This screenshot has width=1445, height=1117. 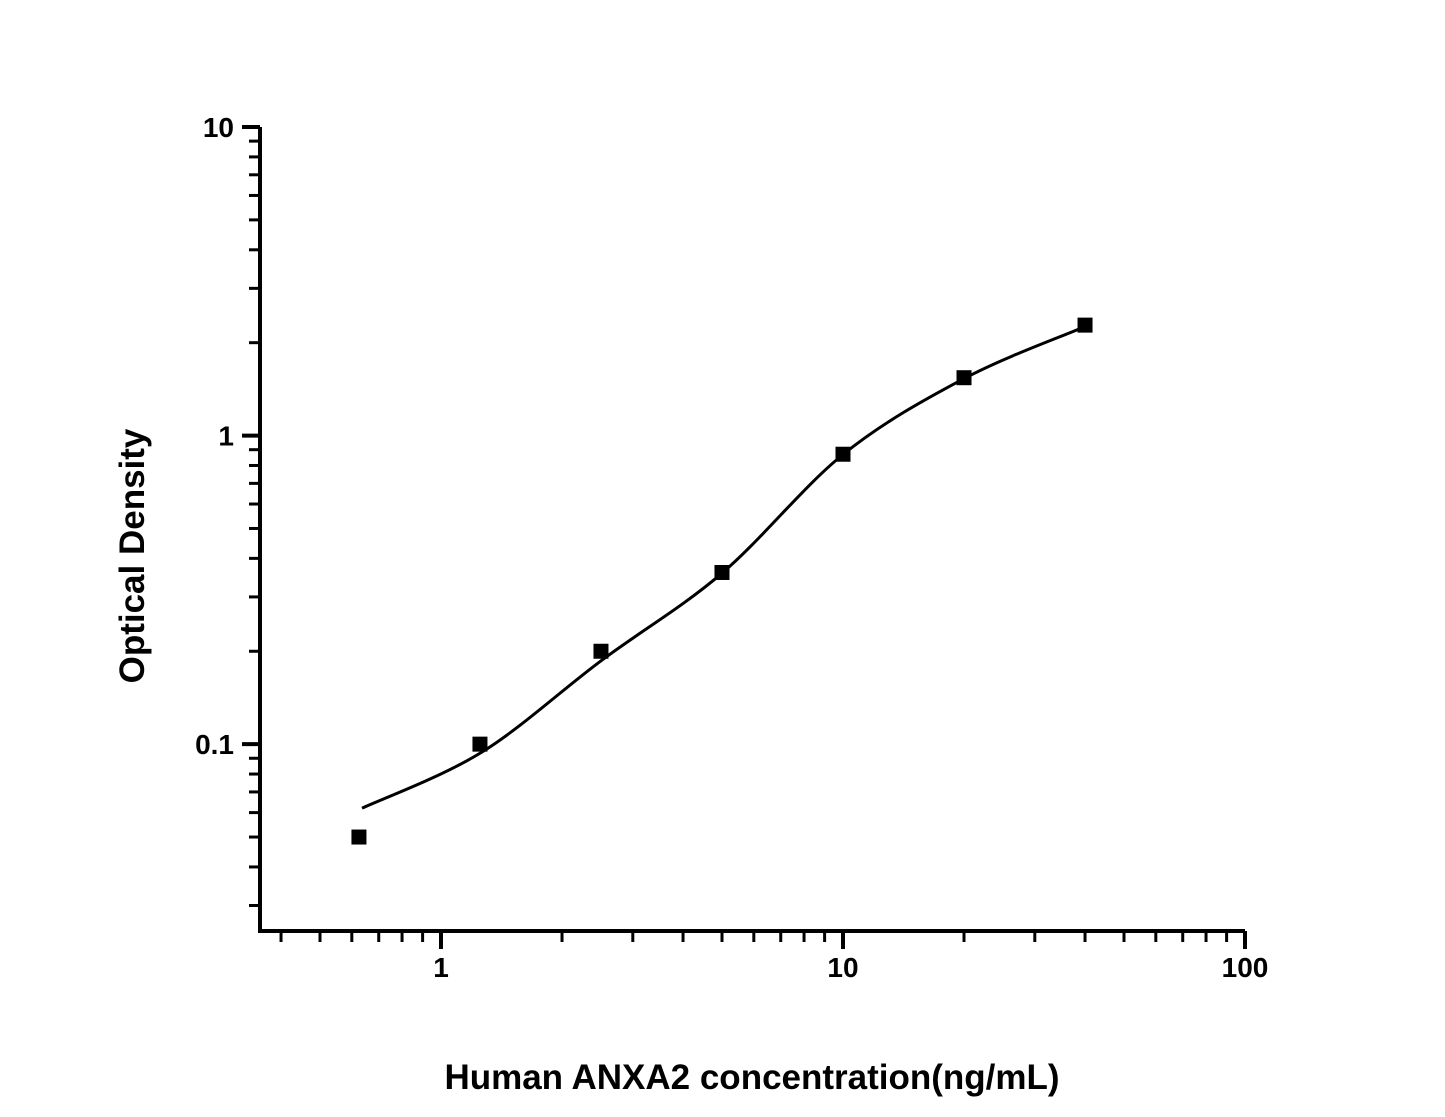 What do you see at coordinates (752, 1077) in the screenshot?
I see `x-axis-title: Human ANXA2 concentration(ng/mL)` at bounding box center [752, 1077].